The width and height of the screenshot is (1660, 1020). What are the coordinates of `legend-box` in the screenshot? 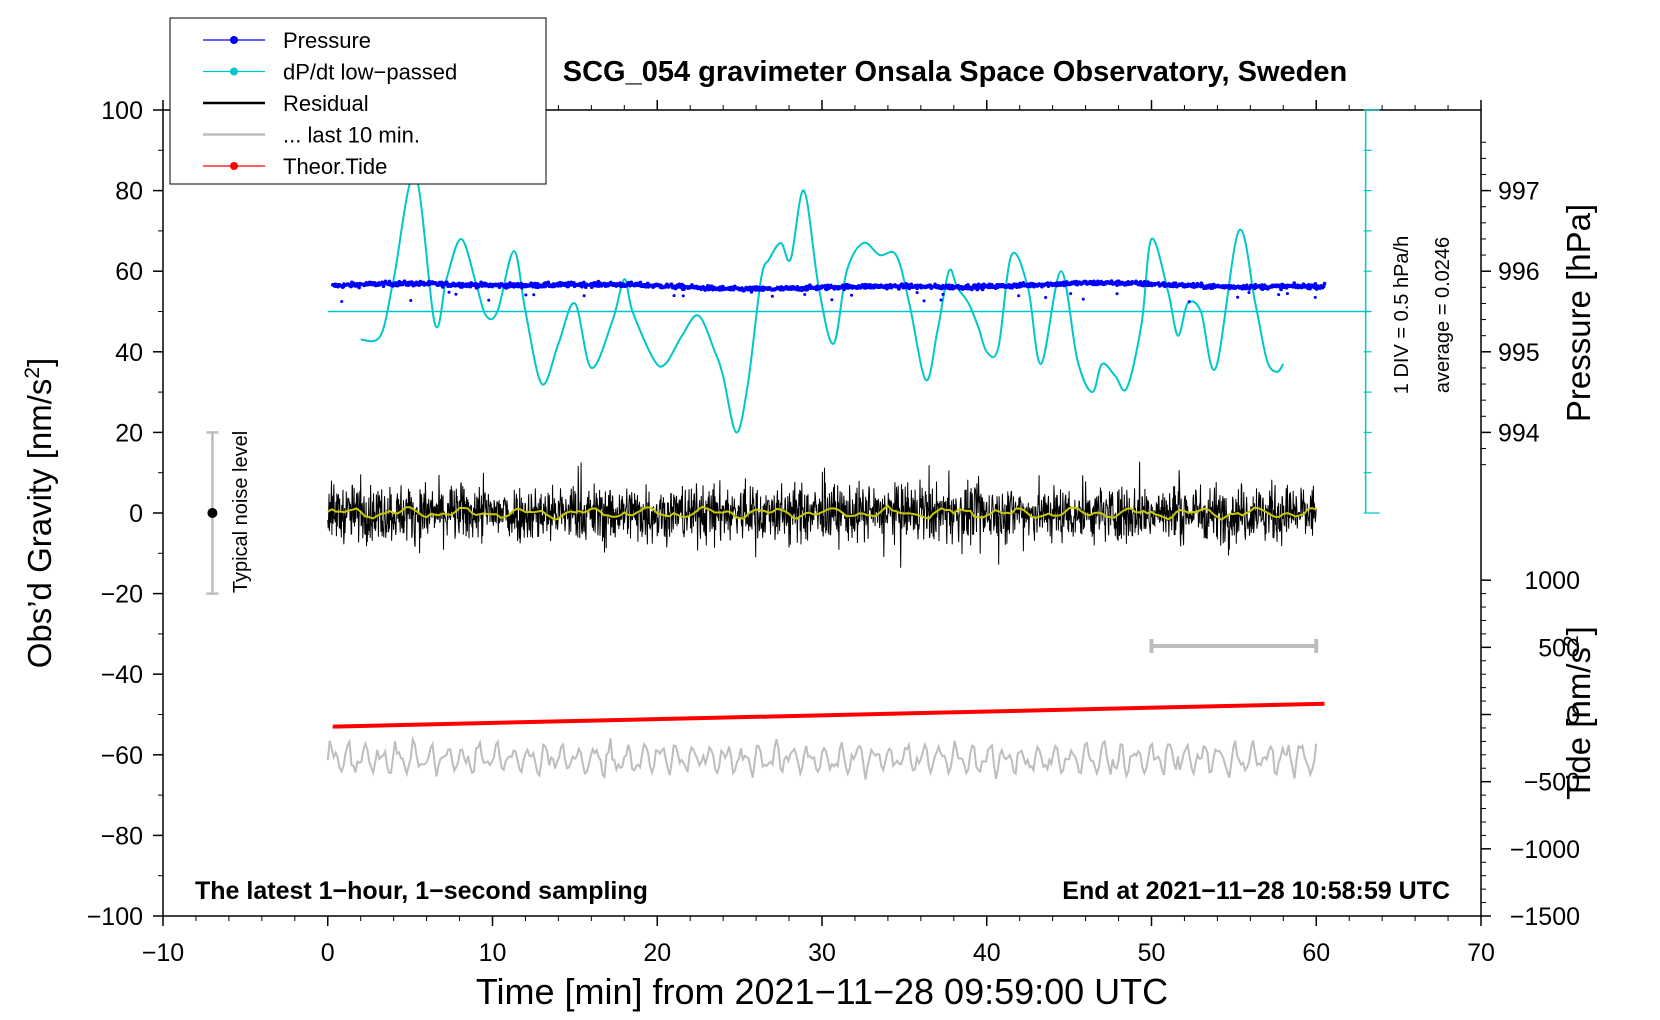 It's located at (358, 101).